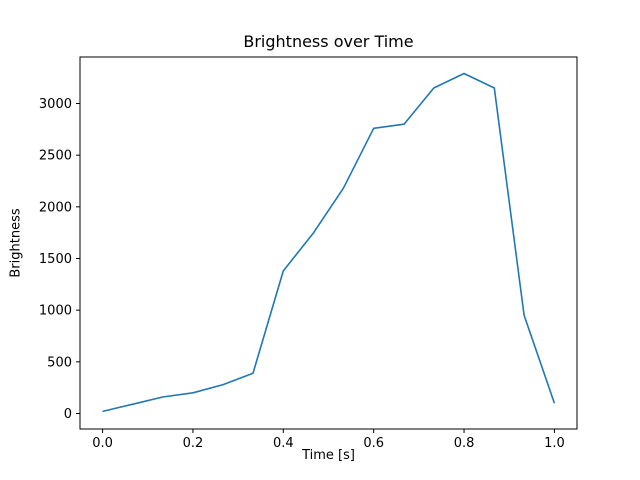 This screenshot has height=480, width=640. What do you see at coordinates (554, 443) in the screenshot?
I see `x-tick-label: 1.0` at bounding box center [554, 443].